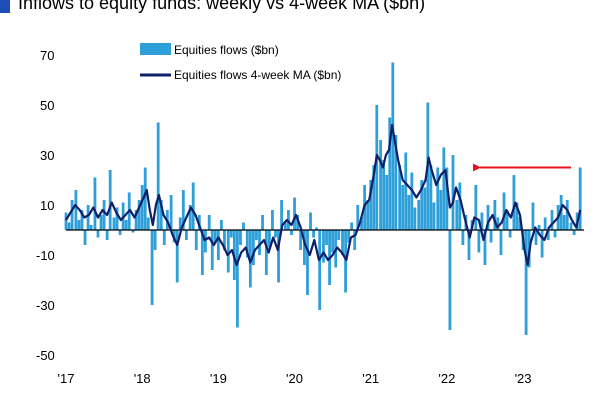 This screenshot has height=400, width=600. I want to click on x-tick-label: '22, so click(446, 378).